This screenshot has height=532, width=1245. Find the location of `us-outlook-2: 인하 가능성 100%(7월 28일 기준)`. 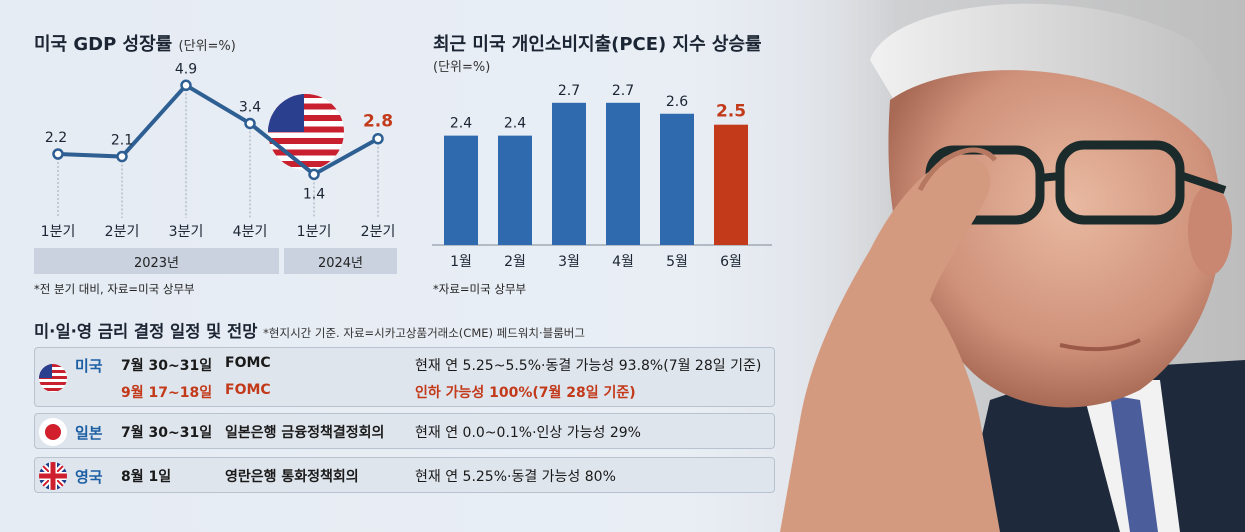

us-outlook-2: 인하 가능성 100%(7월 28일 기준) is located at coordinates (525, 393).